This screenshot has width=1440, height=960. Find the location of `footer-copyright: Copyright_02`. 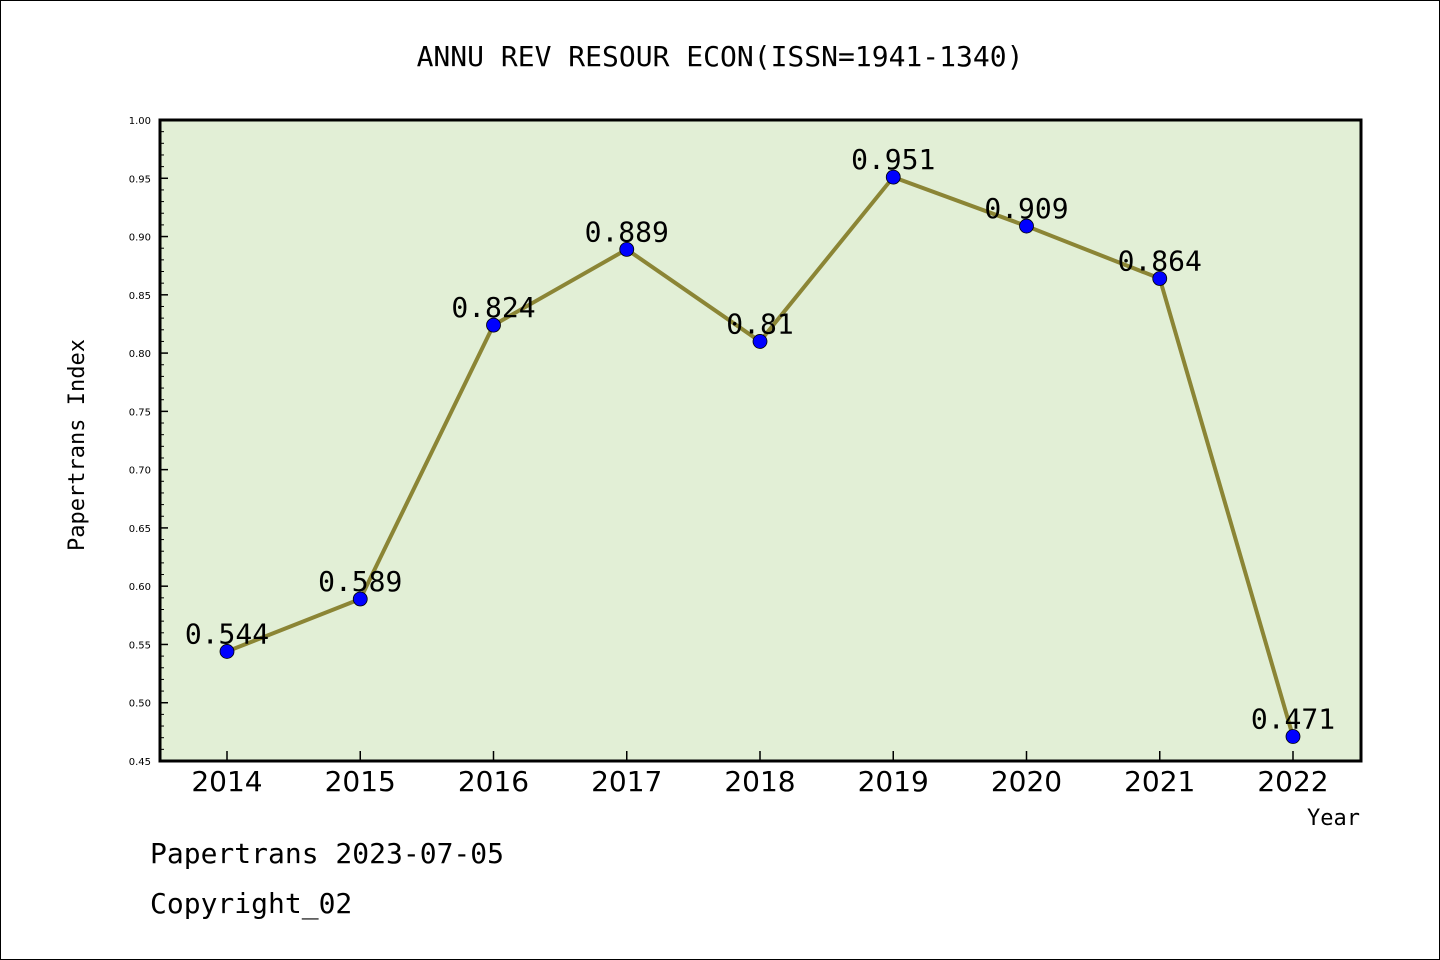

footer-copyright: Copyright_02 is located at coordinates (251, 904).